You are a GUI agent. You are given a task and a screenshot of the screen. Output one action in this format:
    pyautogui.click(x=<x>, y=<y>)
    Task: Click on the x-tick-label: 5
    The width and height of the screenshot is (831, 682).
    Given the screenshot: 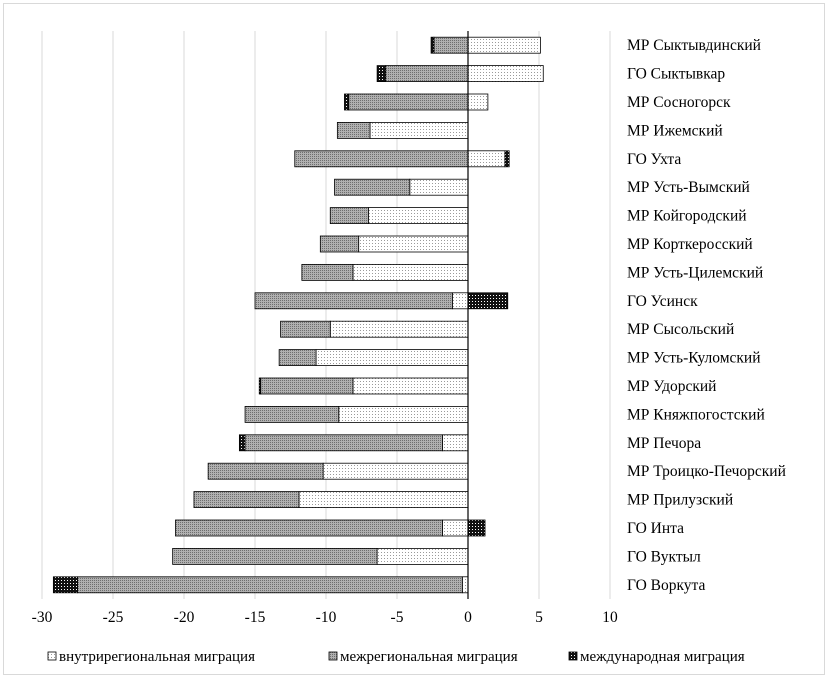 What is the action you would take?
    pyautogui.click(x=539, y=617)
    